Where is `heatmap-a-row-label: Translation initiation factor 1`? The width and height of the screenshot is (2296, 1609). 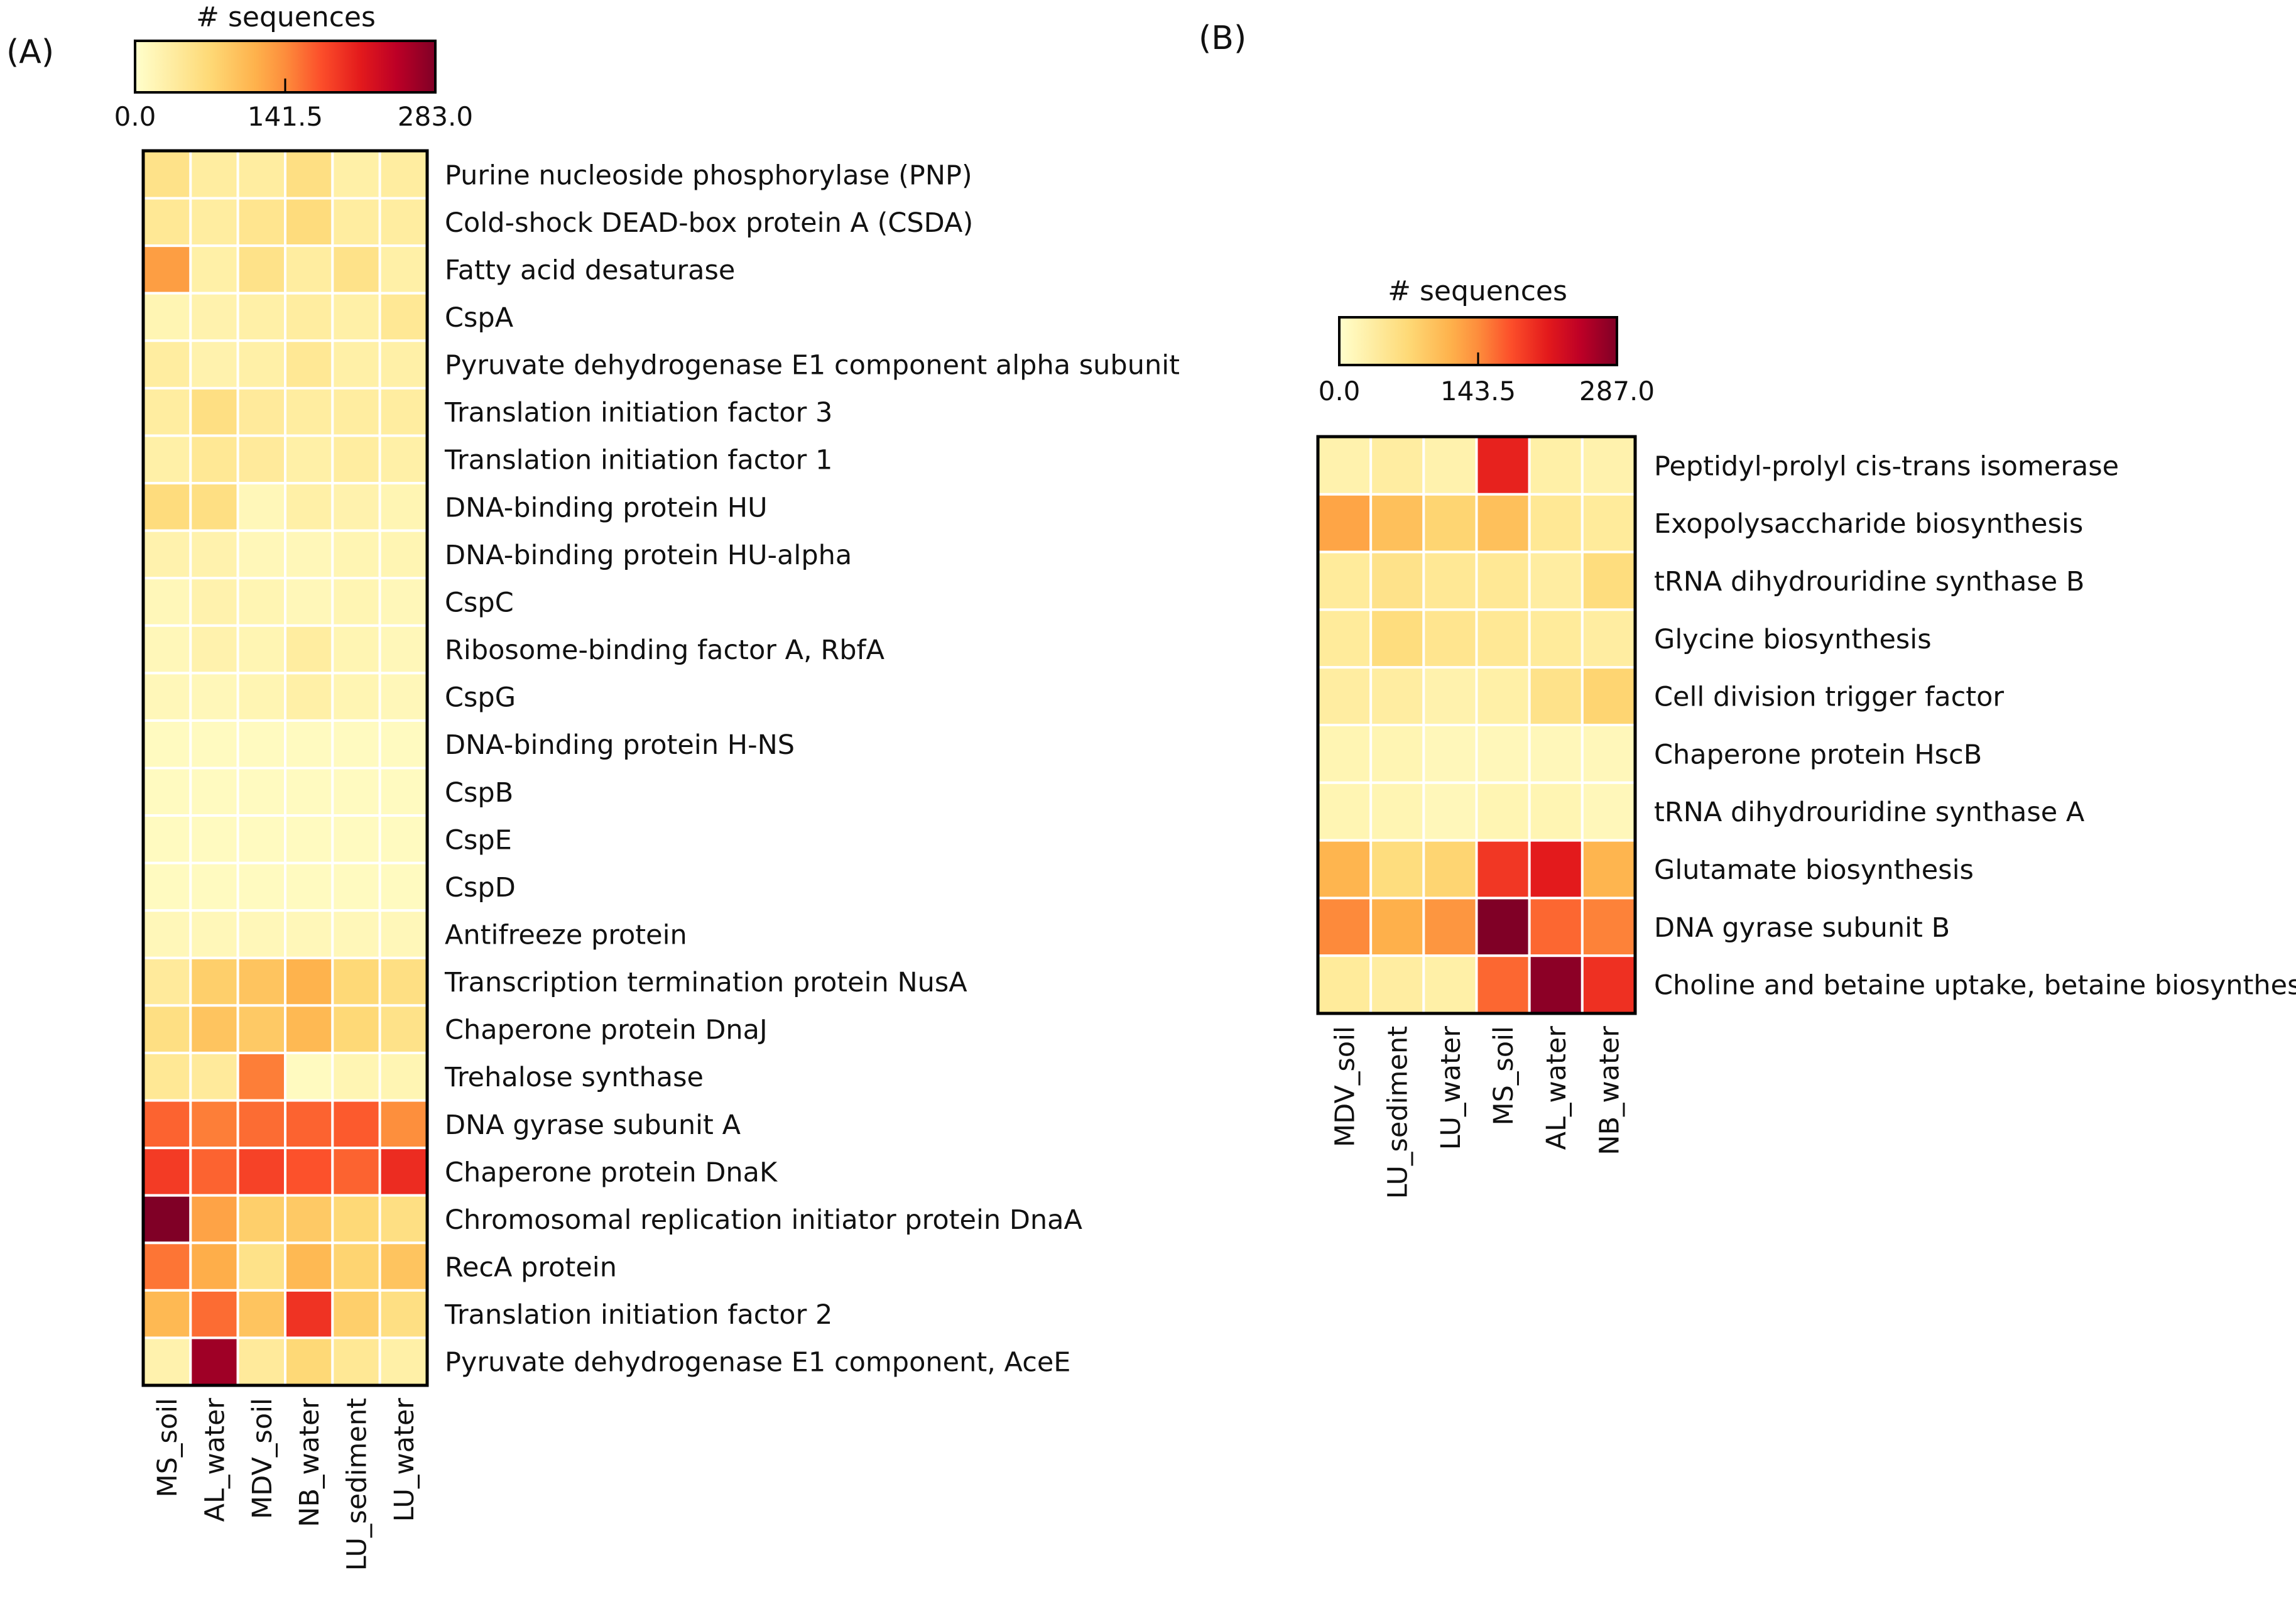
heatmap-a-row-label: Translation initiation factor 1 is located at coordinates (638, 460).